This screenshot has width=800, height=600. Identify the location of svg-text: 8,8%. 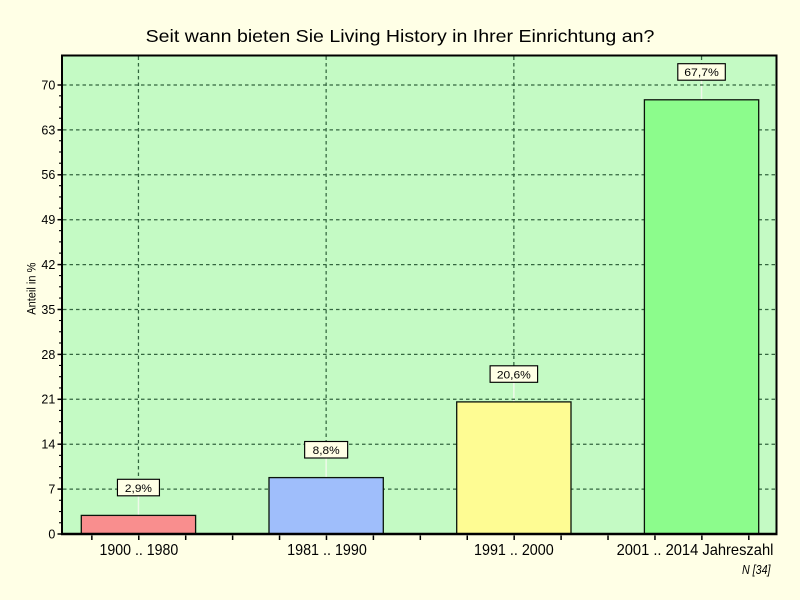
(326, 451).